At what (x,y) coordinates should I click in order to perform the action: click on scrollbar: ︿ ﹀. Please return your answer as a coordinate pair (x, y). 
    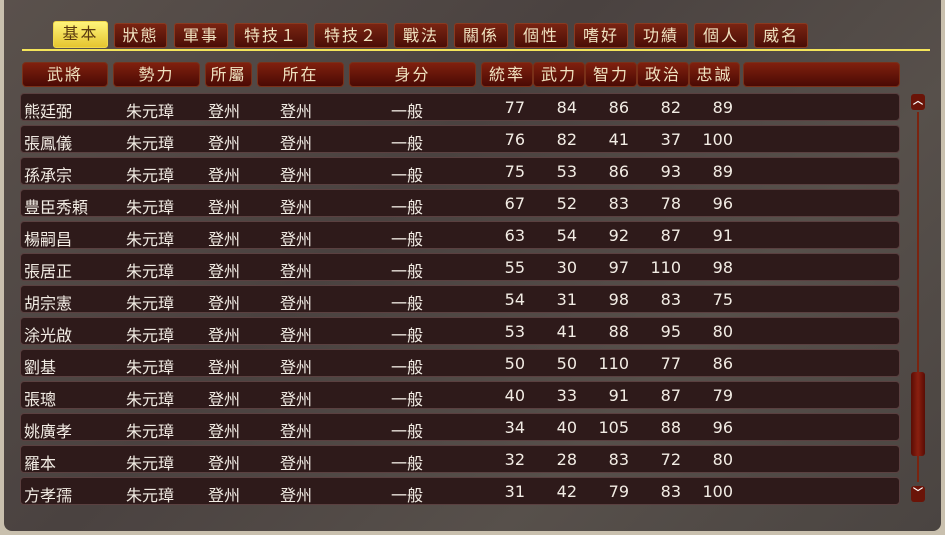
    Looking at the image, I should click on (918, 299).